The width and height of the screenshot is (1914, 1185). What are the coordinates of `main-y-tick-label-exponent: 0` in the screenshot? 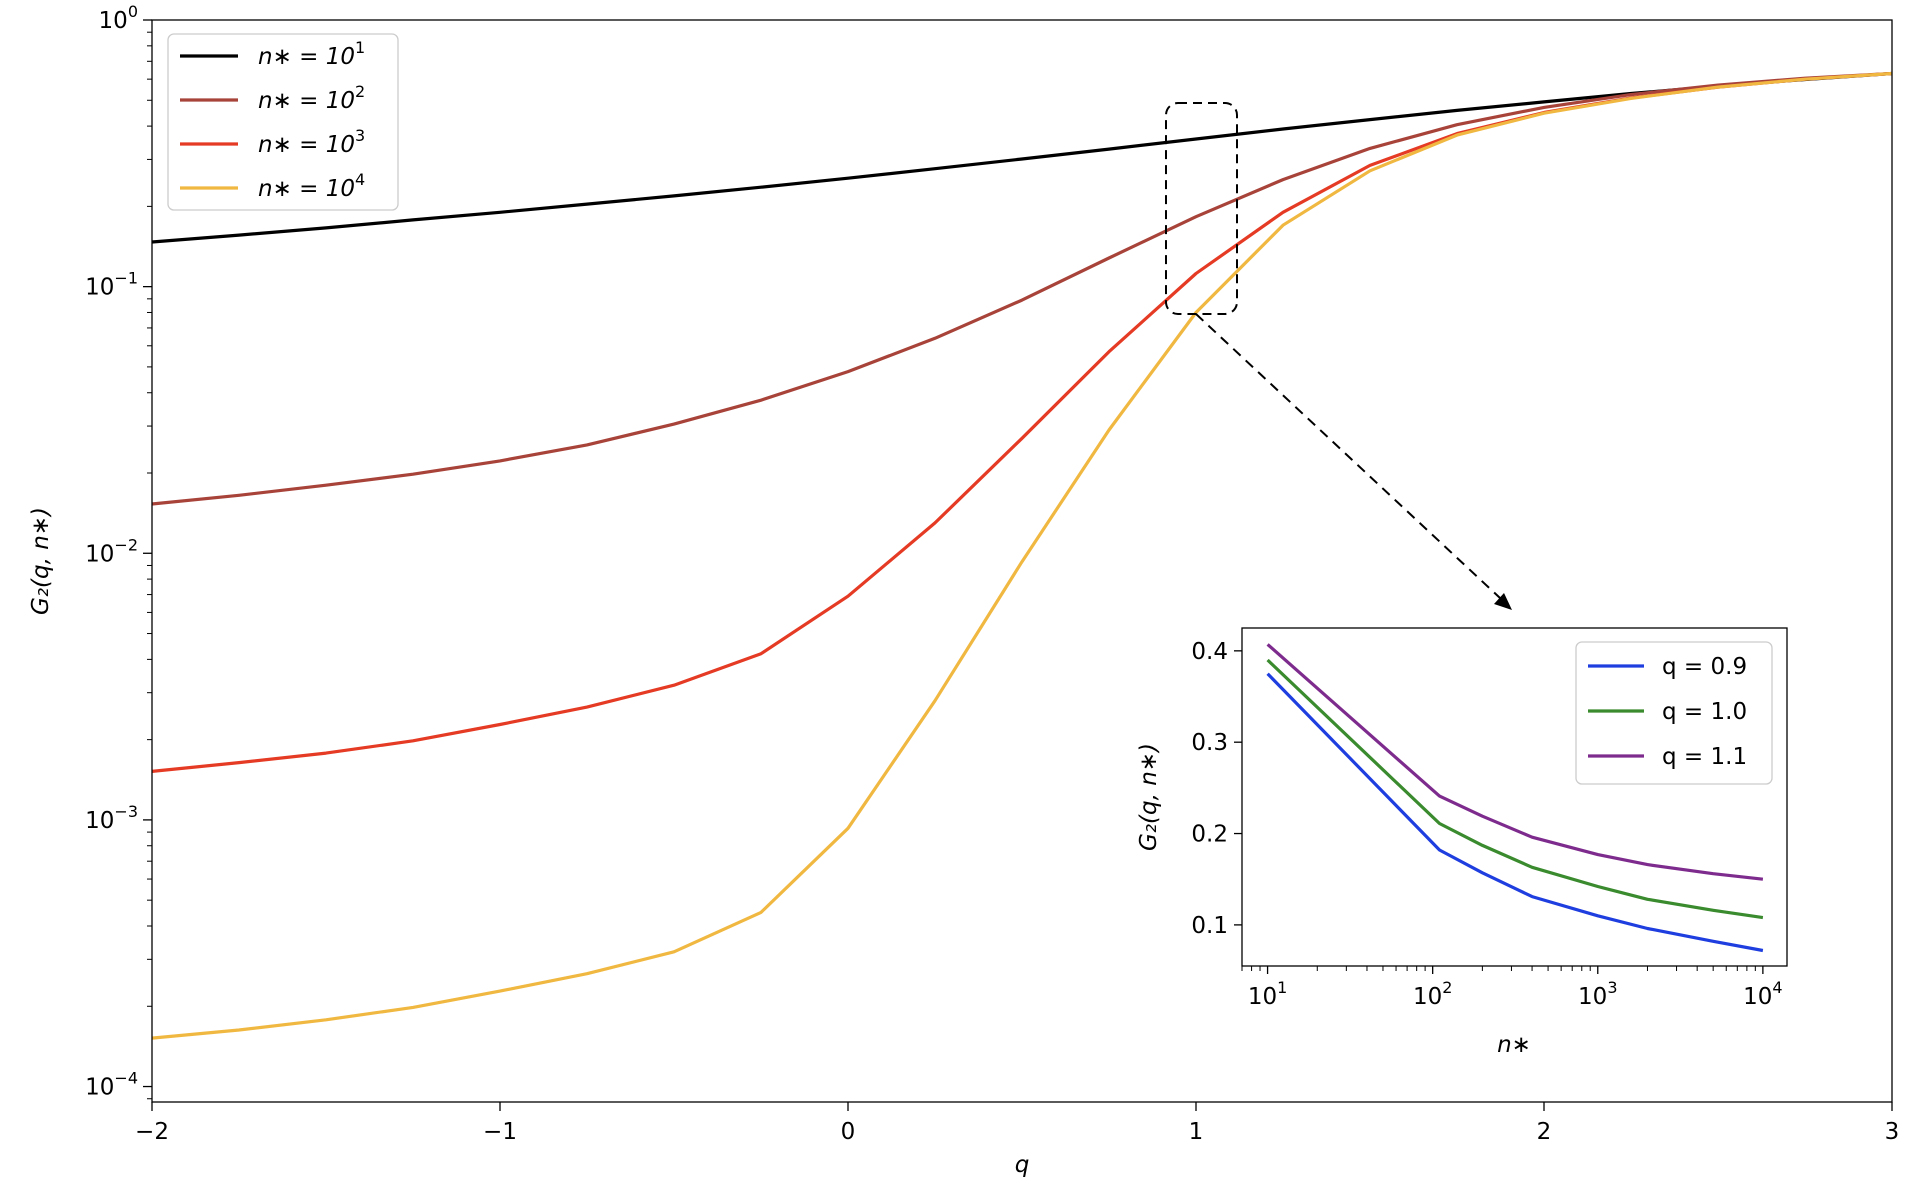 It's located at (133, 11).